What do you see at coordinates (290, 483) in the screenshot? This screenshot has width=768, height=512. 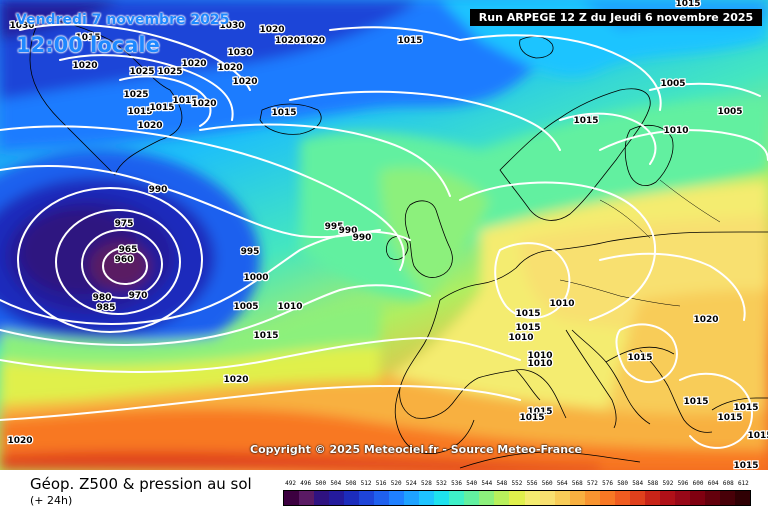 I see `legend-label: 492` at bounding box center [290, 483].